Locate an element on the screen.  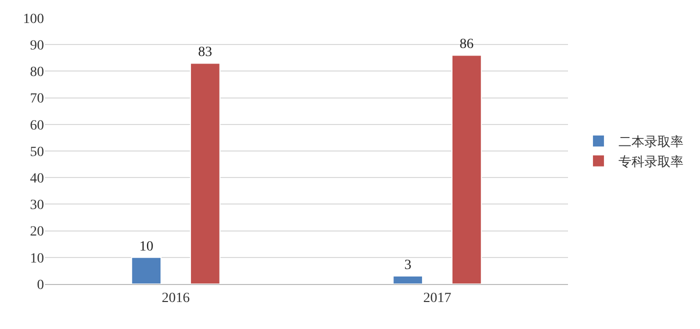
data-label: 86 is located at coordinates (467, 44).